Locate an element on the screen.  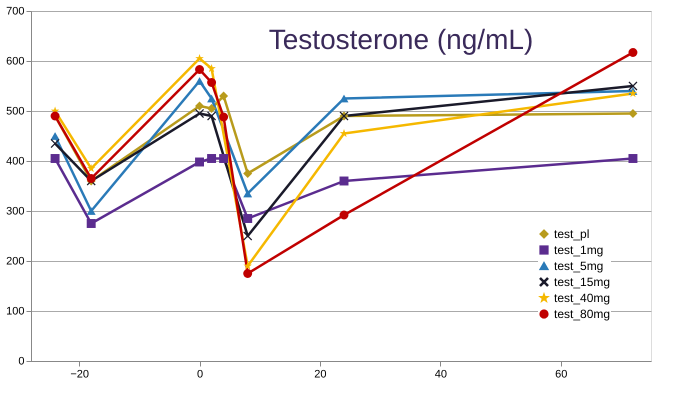
chart-title: Testosterone (ng/mL) is located at coordinates (401, 39).